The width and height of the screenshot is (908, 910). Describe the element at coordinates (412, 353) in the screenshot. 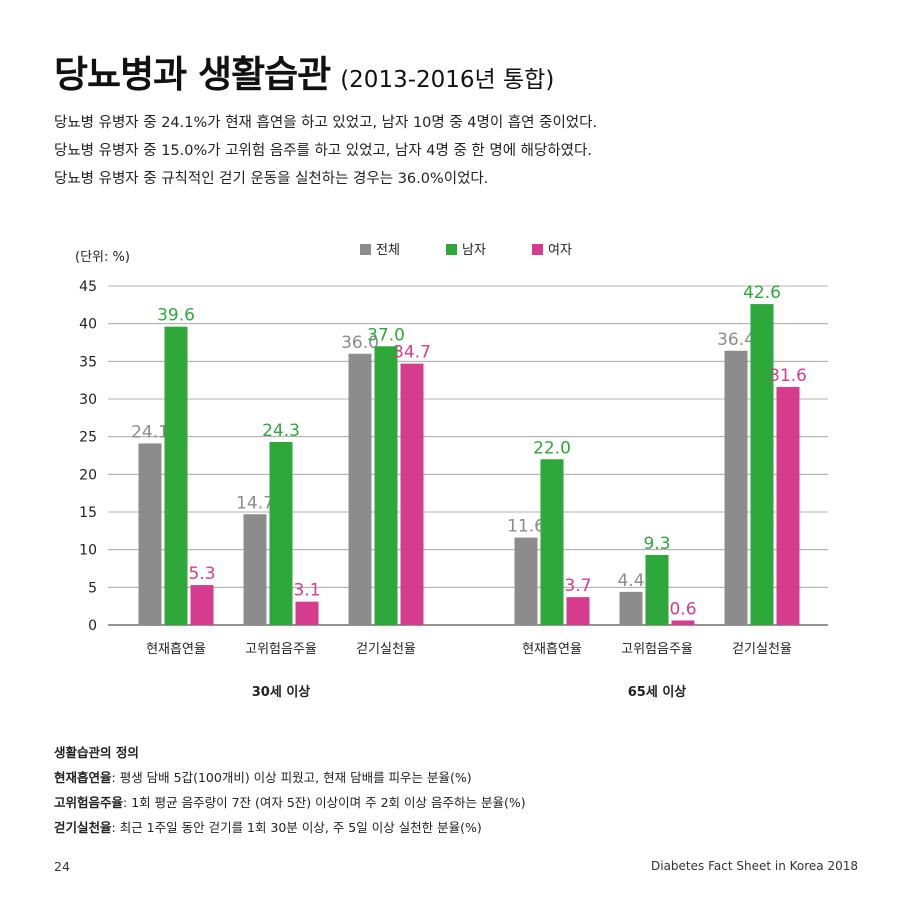

I see `data-label: 34.7` at that location.